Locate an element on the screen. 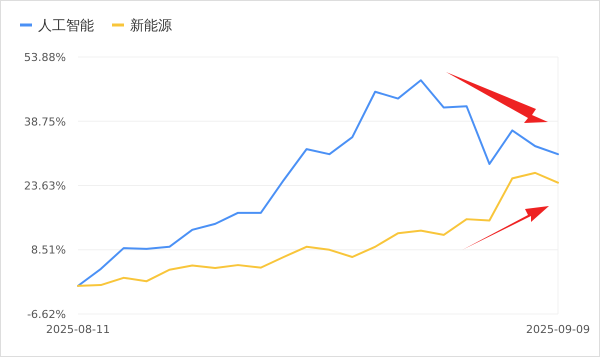  y-tick-label: 8.51% is located at coordinates (48, 250).